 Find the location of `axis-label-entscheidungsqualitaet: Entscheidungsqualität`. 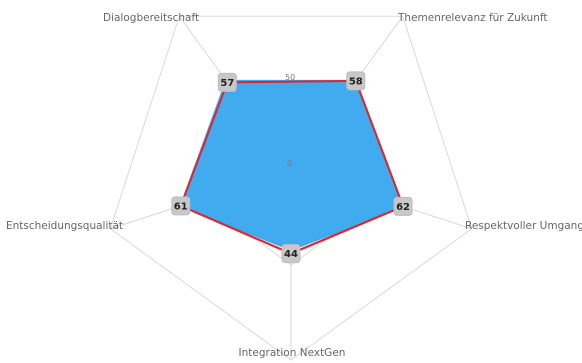

axis-label-entscheidungsqualitaet: Entscheidungsqualität is located at coordinates (64, 226).